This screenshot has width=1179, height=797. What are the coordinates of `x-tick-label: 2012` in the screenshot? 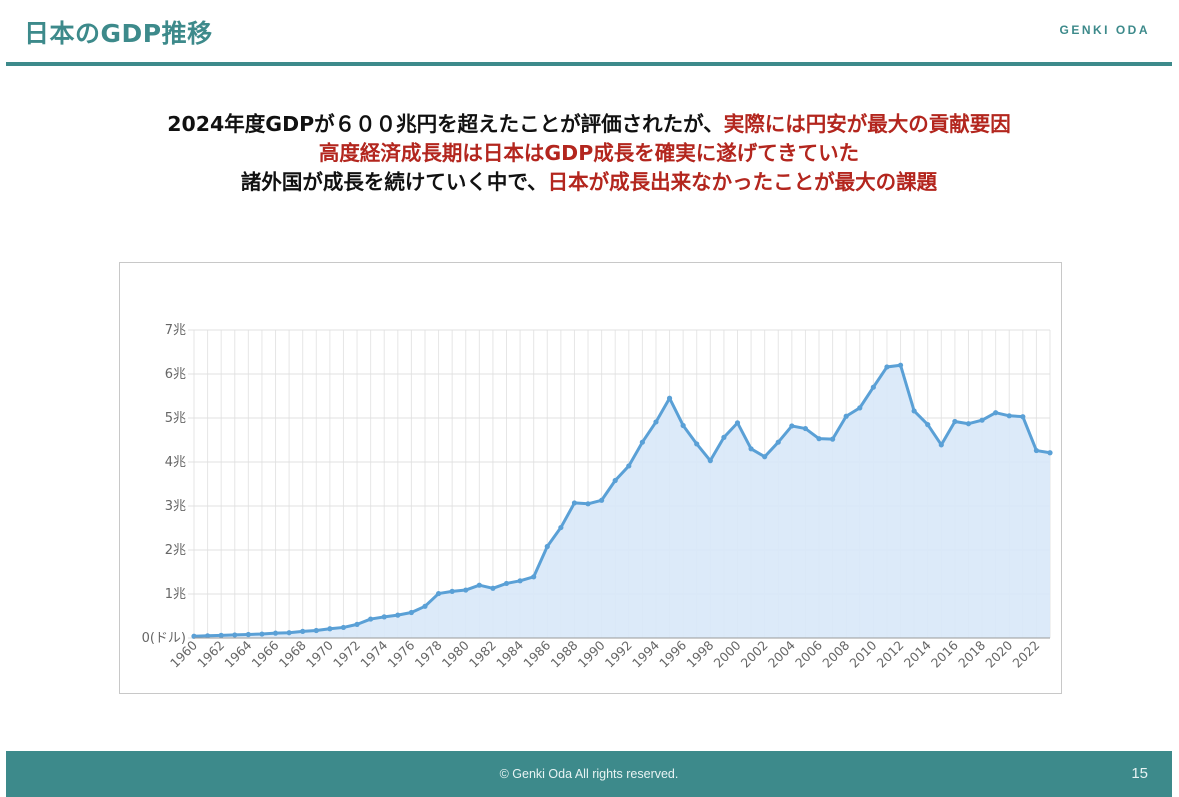 It's located at (890, 654).